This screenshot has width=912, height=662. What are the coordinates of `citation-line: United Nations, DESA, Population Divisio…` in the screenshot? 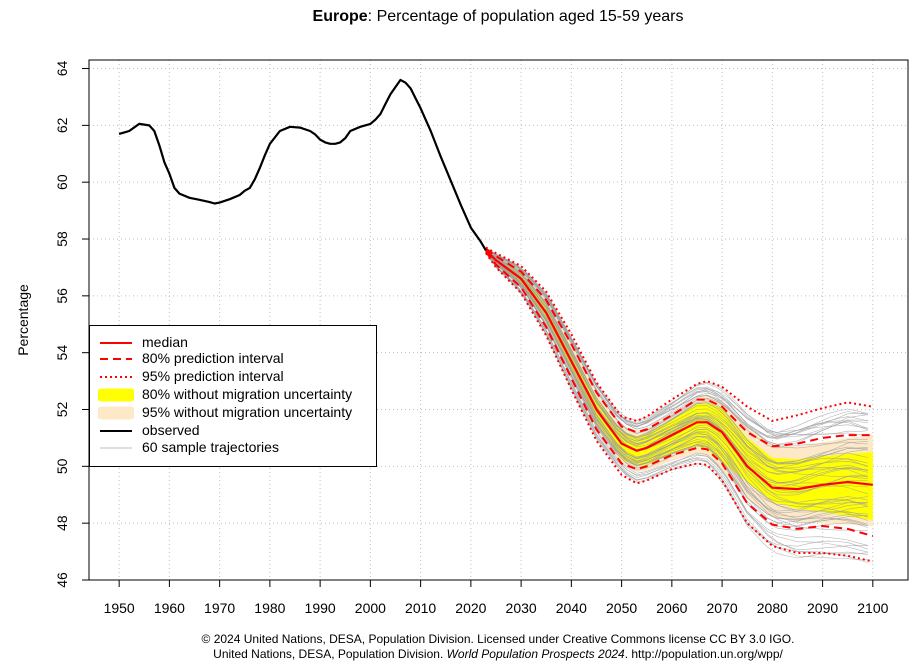 It's located at (498, 654).